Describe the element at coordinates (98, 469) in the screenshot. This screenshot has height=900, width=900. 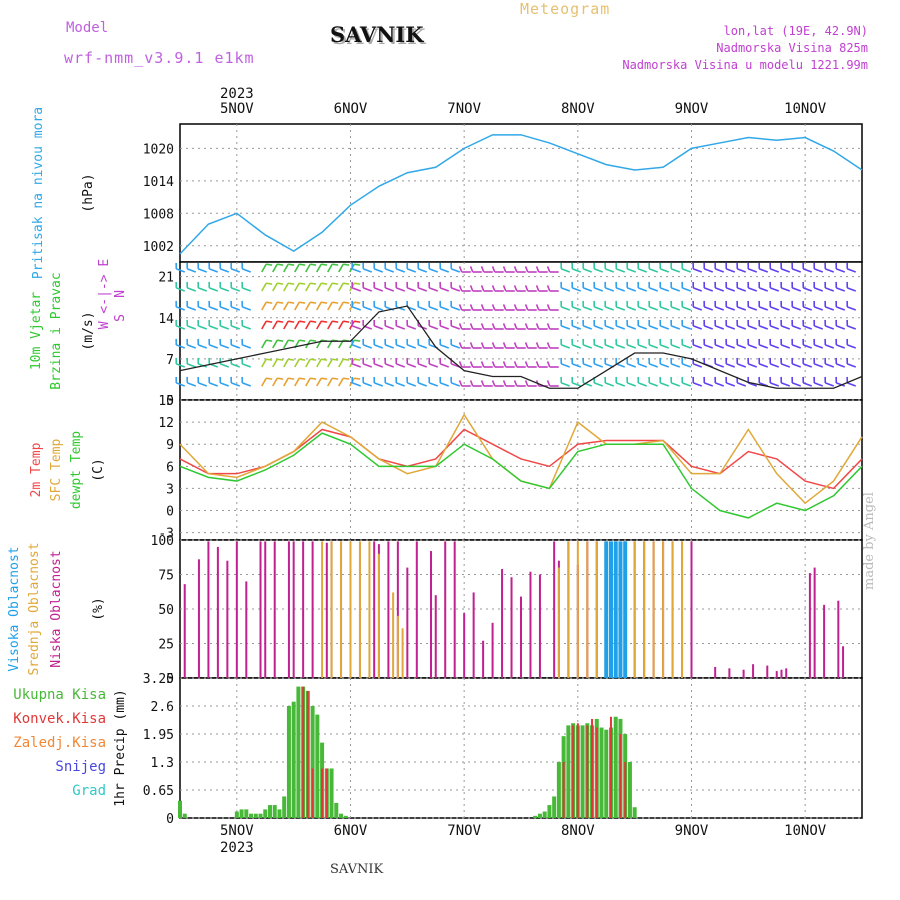
I see `temp-unit: (C)` at that location.